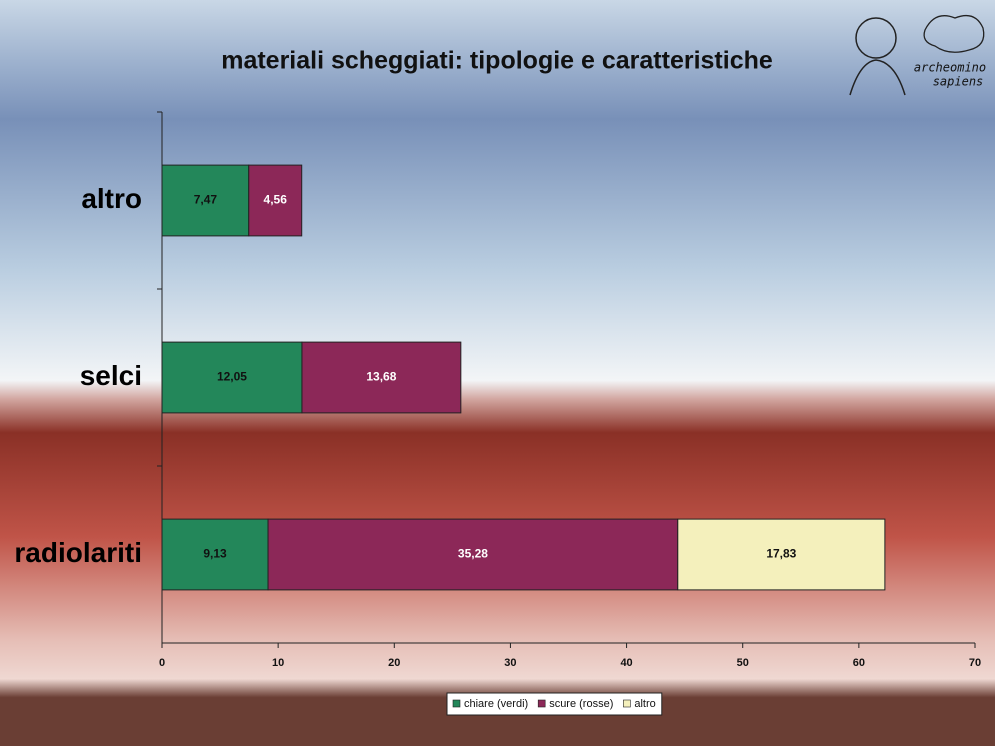 This screenshot has width=995, height=746. I want to click on value-label: 17,83, so click(781, 554).